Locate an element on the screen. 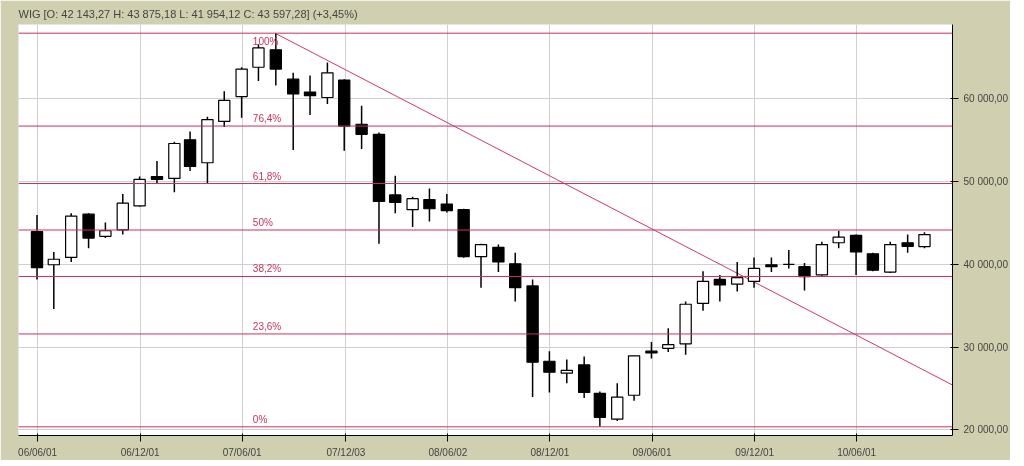 The image size is (1024, 466). annotation: 61,8% is located at coordinates (267, 176).